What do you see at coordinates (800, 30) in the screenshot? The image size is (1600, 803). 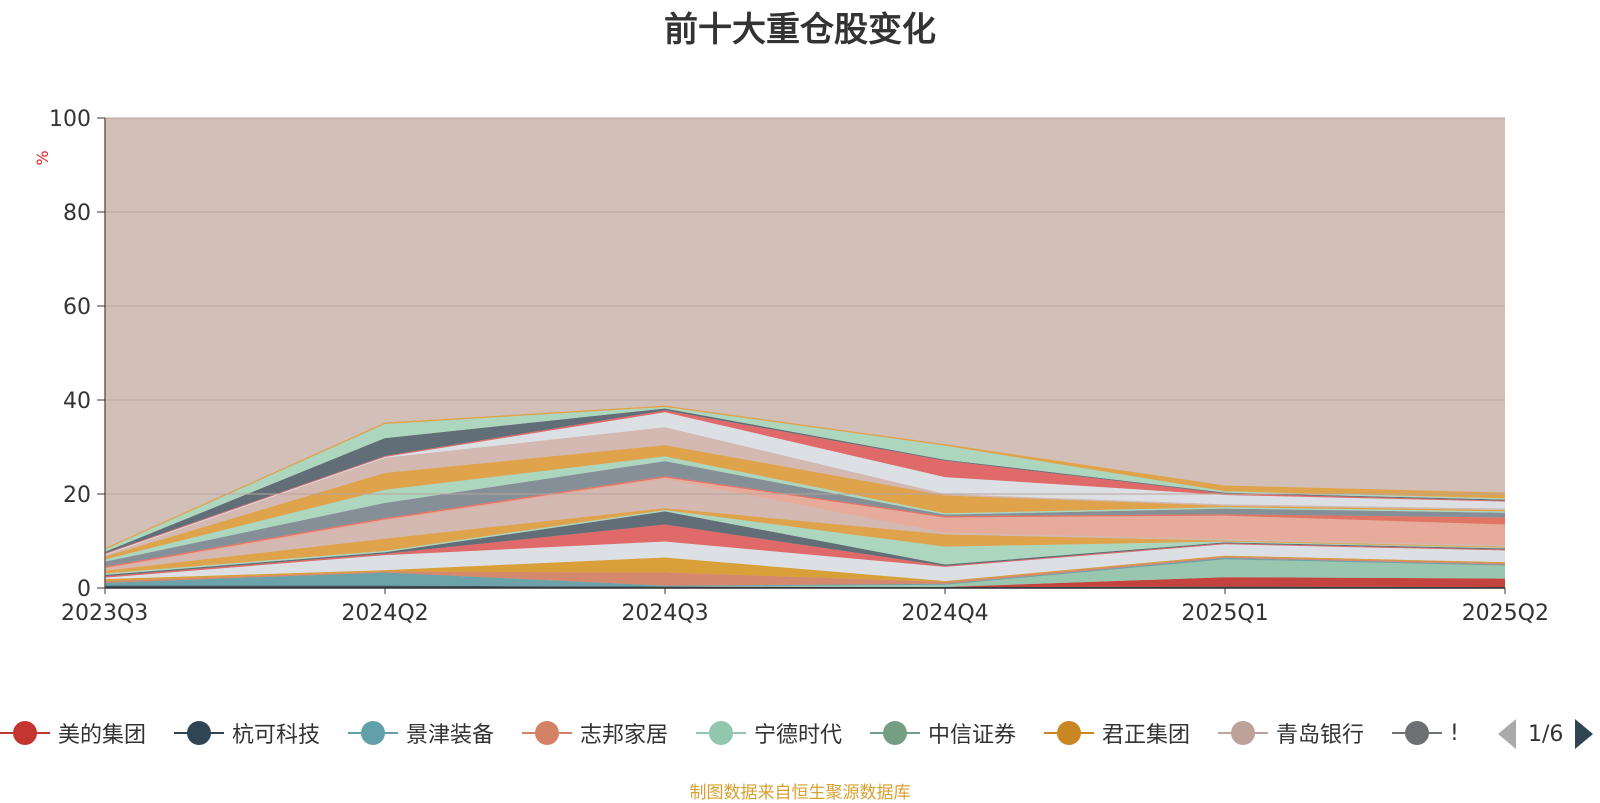 I see `chart-title: 前十大重仓股变化` at bounding box center [800, 30].